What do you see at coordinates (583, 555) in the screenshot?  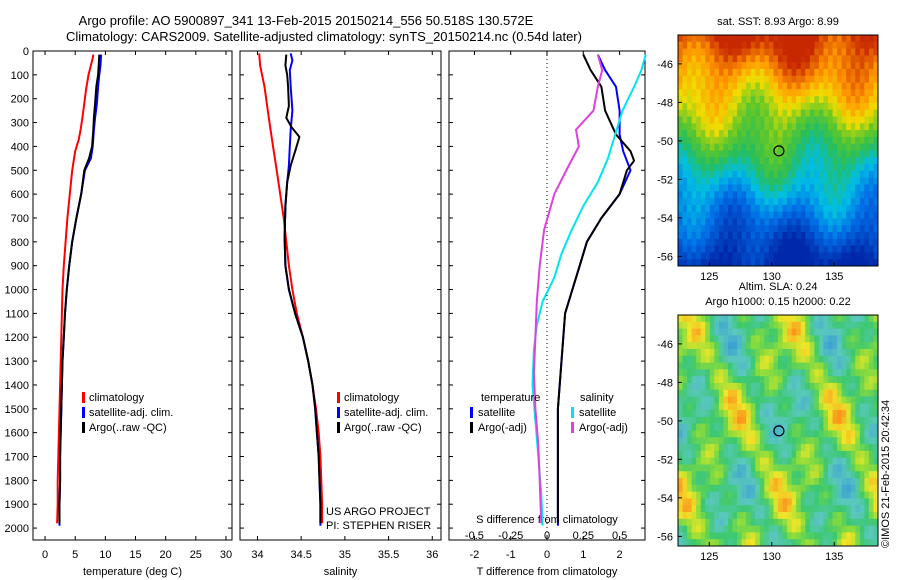 I see `x-tick-label: 1` at bounding box center [583, 555].